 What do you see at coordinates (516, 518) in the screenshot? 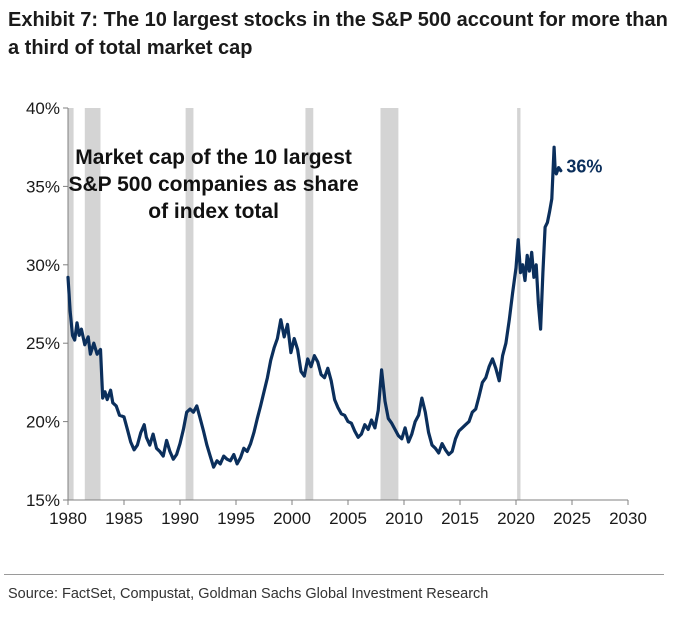
I see `x-tick-label: 2020` at bounding box center [516, 518].